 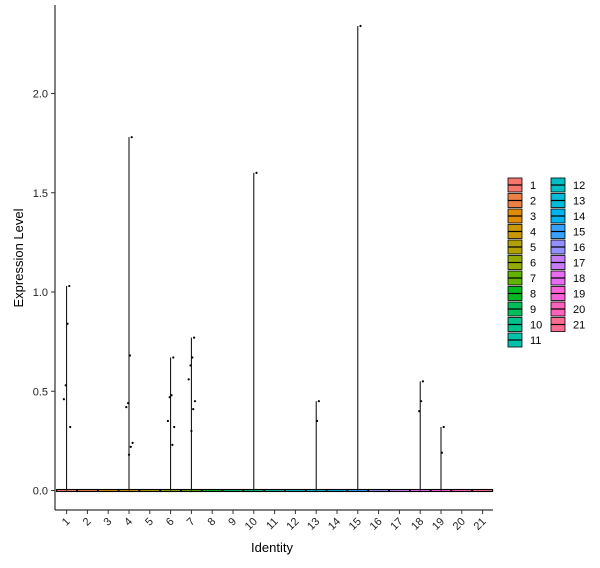 What do you see at coordinates (40, 492) in the screenshot?
I see `y-tick-label: 0.0` at bounding box center [40, 492].